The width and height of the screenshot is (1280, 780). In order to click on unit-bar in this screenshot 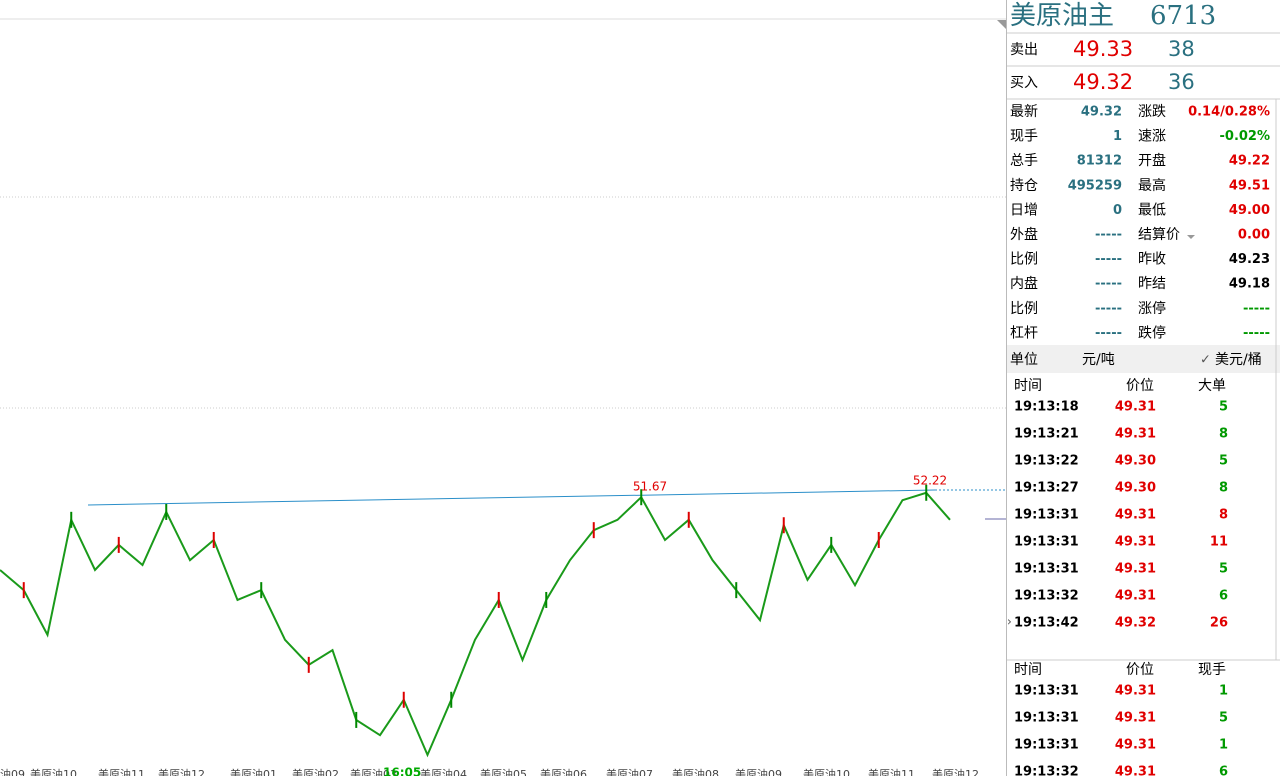, I will do `click(1143, 359)`.